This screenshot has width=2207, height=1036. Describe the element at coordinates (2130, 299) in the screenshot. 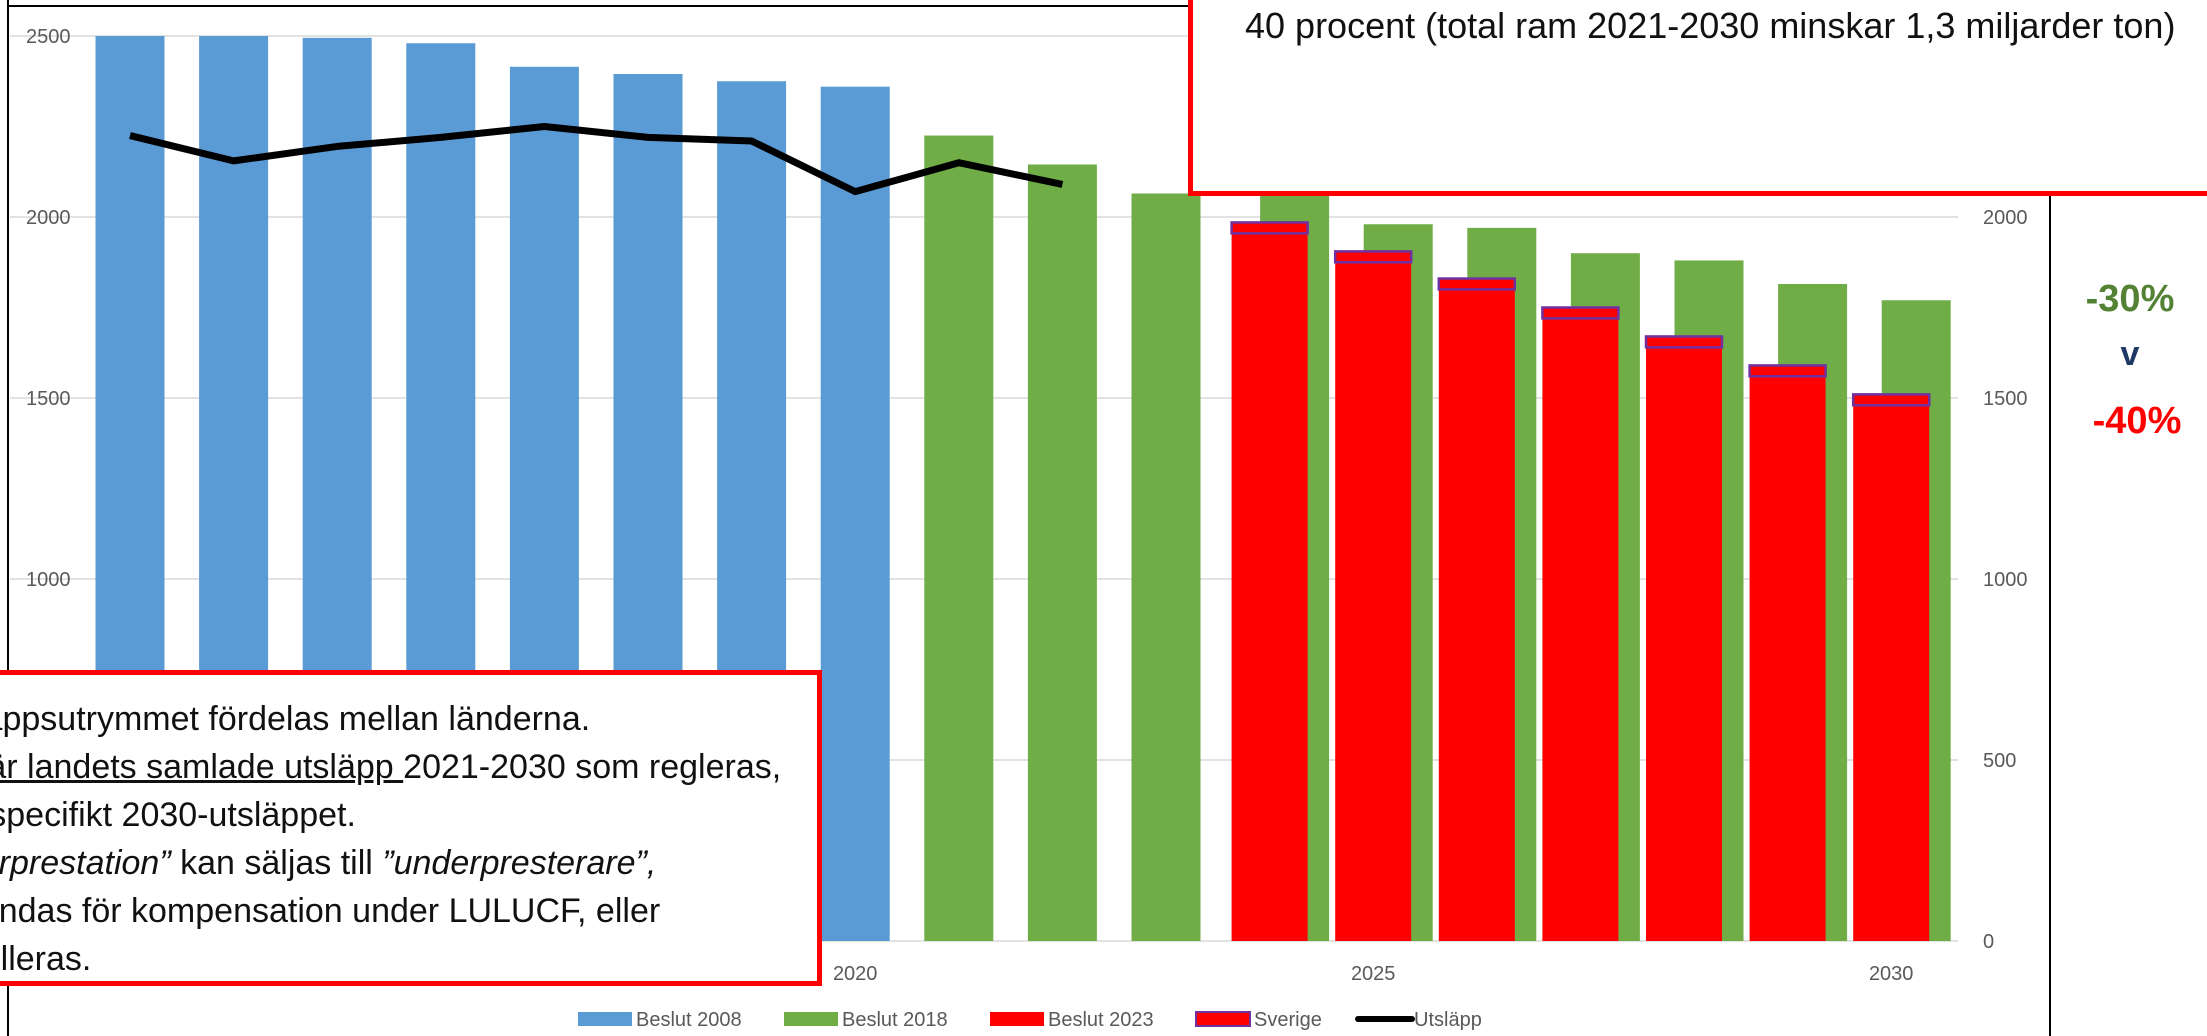

I see `reduction-30-label: -30%` at that location.